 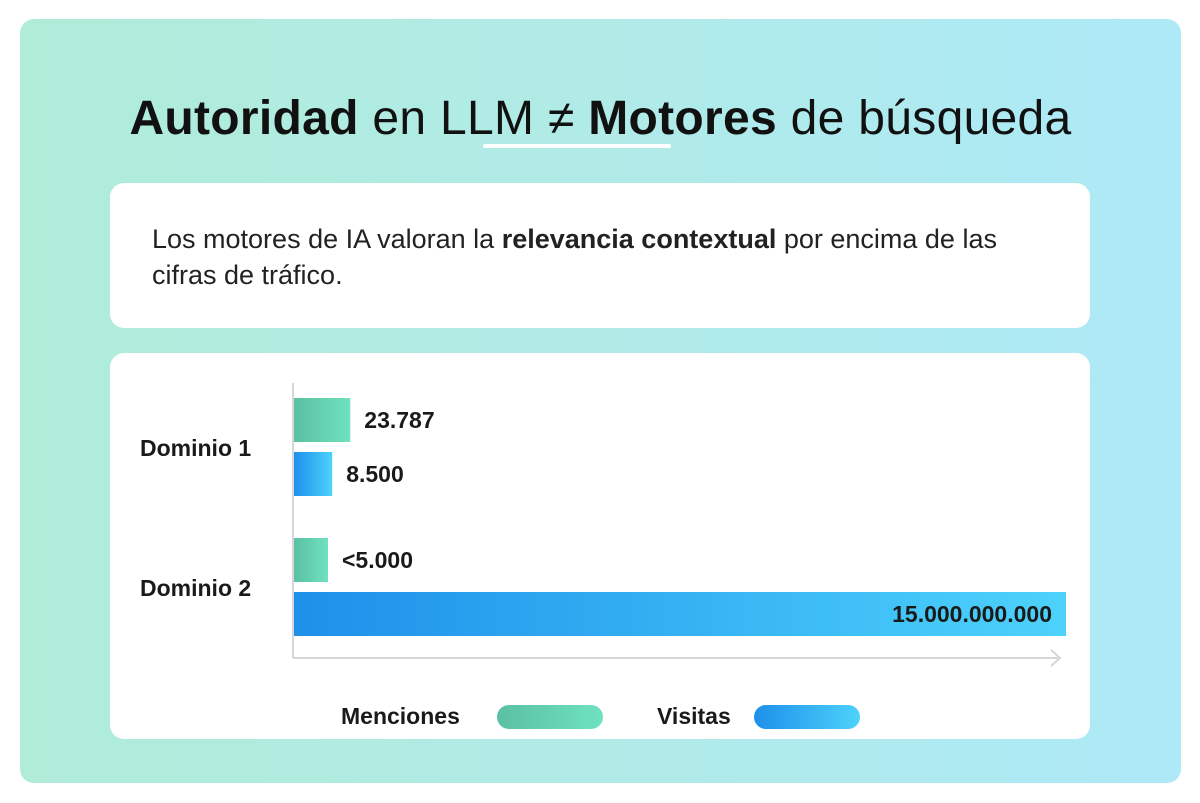 What do you see at coordinates (924, 118) in the screenshot?
I see `title-de-busqueda: de búsqueda` at bounding box center [924, 118].